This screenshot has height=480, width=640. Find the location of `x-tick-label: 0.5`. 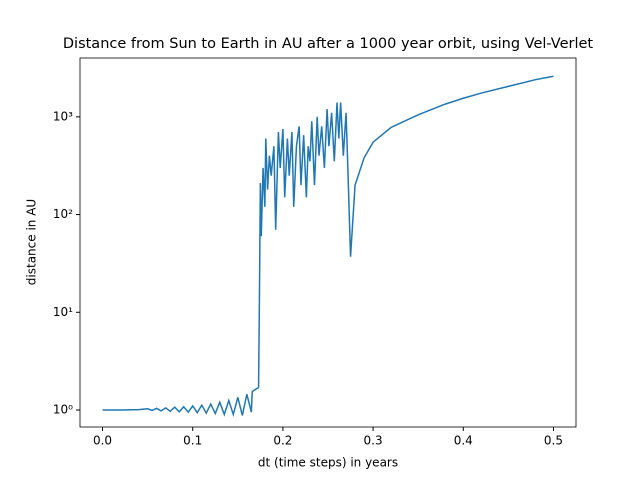

x-tick-label: 0.5 is located at coordinates (553, 441).